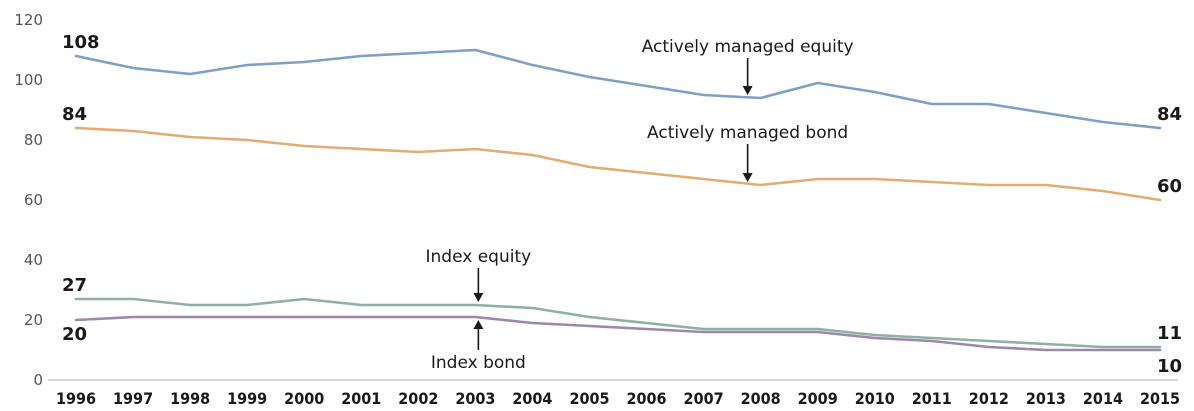 This screenshot has width=1194, height=411. Describe the element at coordinates (76, 398) in the screenshot. I see `x-tick-label: 1996` at that location.